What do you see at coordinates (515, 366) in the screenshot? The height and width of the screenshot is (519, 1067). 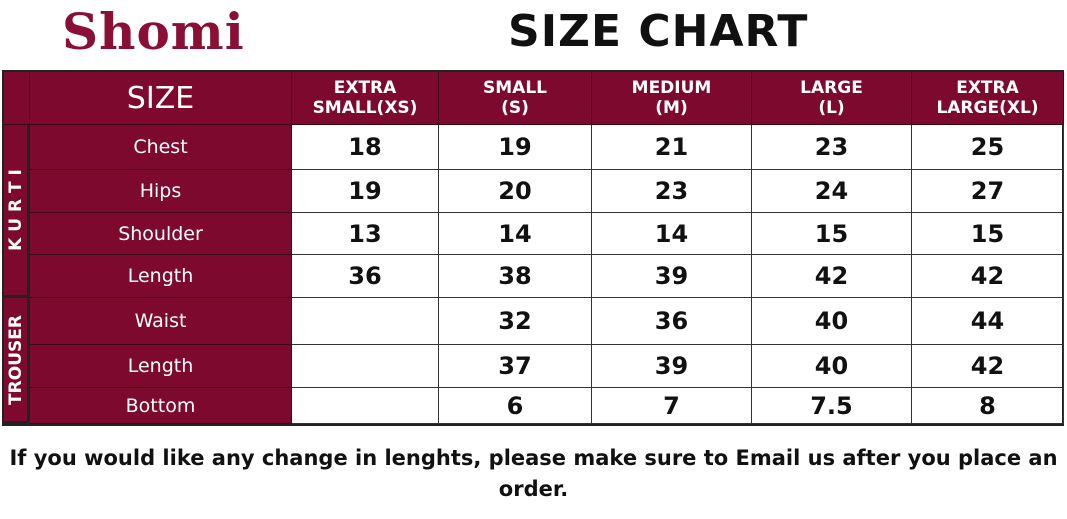 I see `table-cell: 37` at bounding box center [515, 366].